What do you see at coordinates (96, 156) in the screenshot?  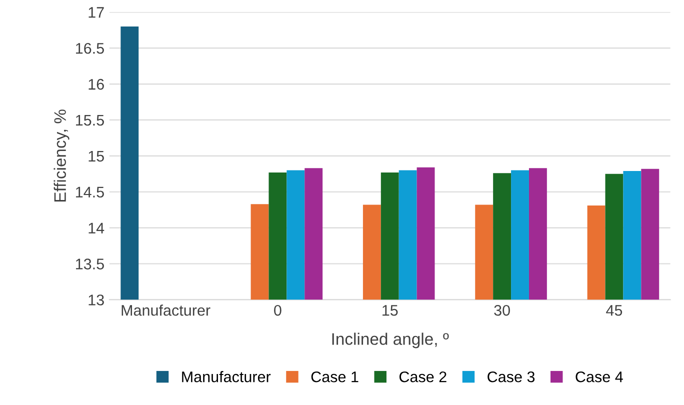 I see `y-tick-label: 15` at bounding box center [96, 156].